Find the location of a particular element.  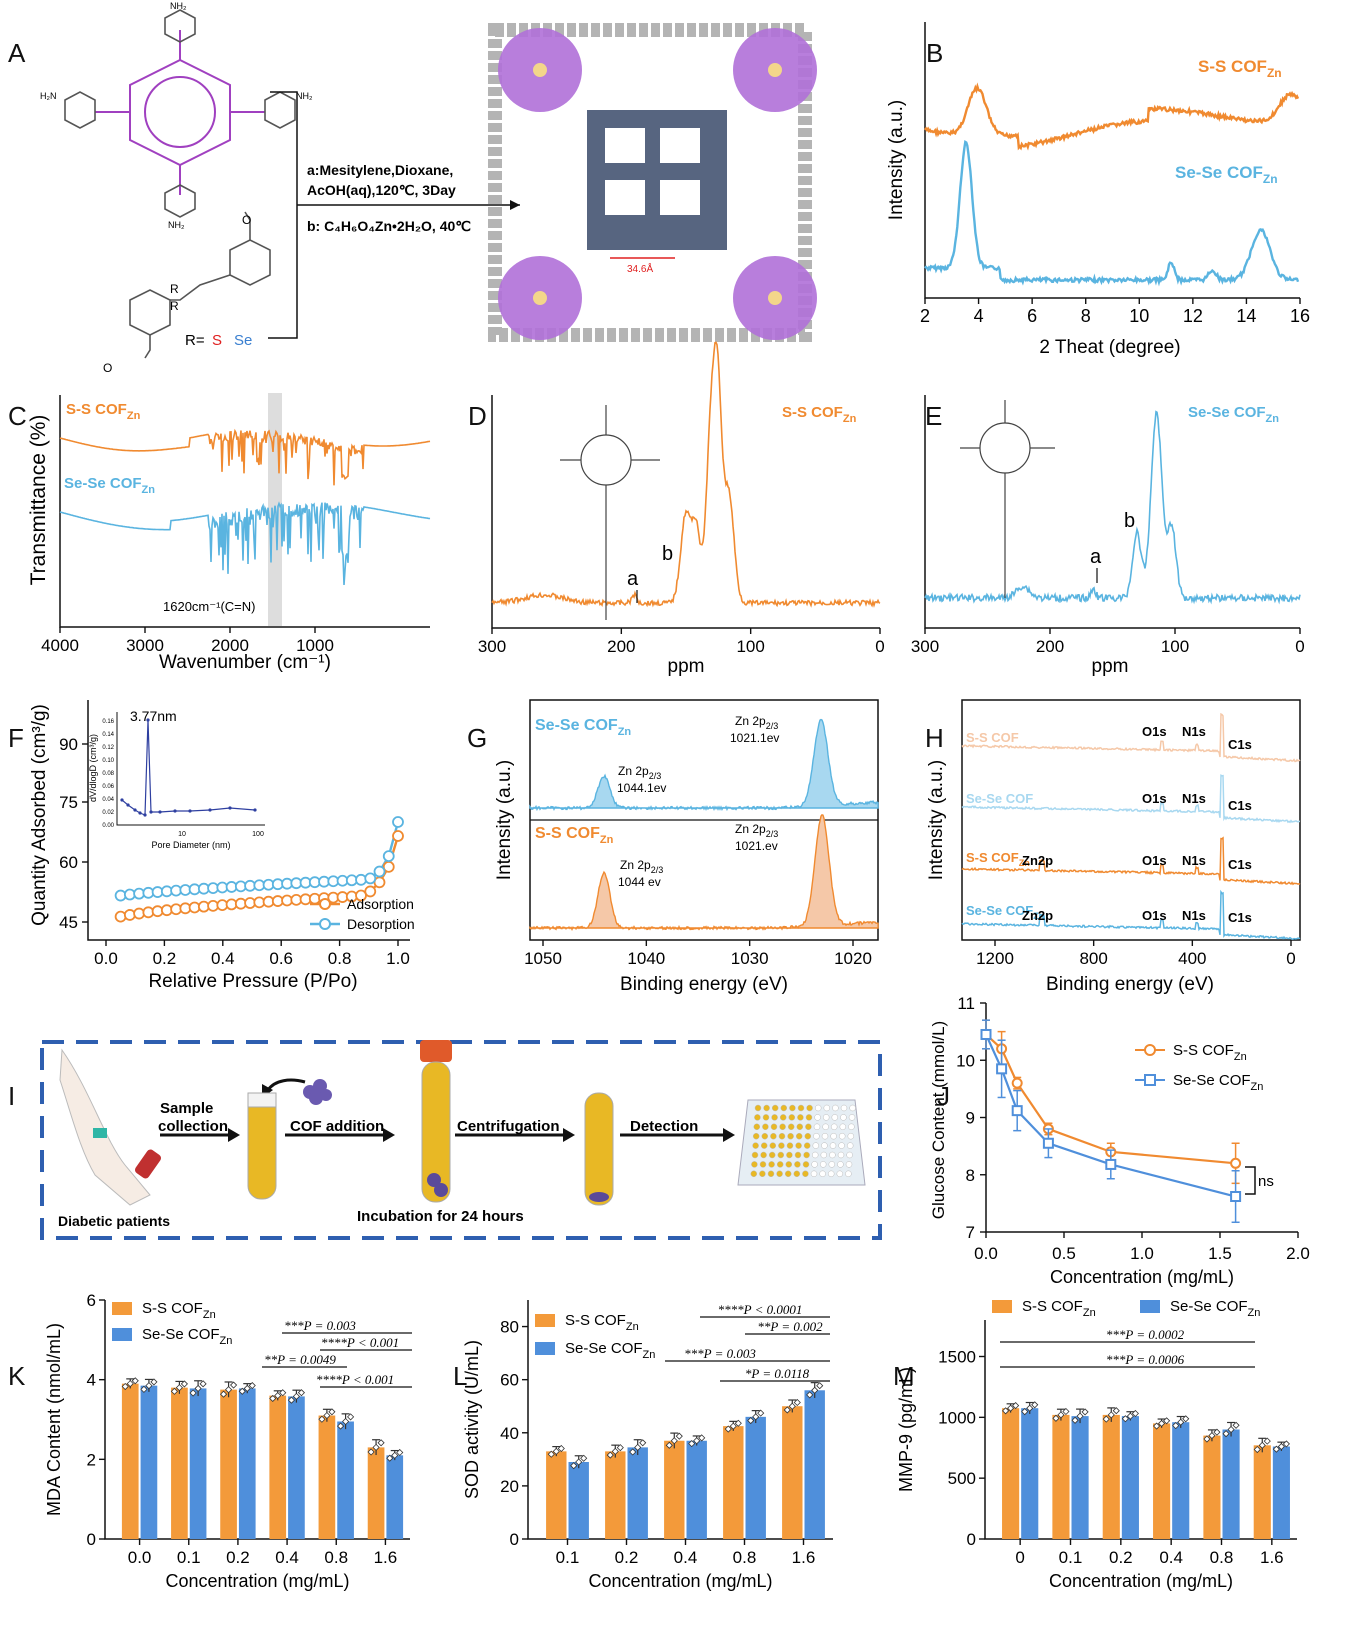

workflow-arrows is located at coordinates (447, 1110).